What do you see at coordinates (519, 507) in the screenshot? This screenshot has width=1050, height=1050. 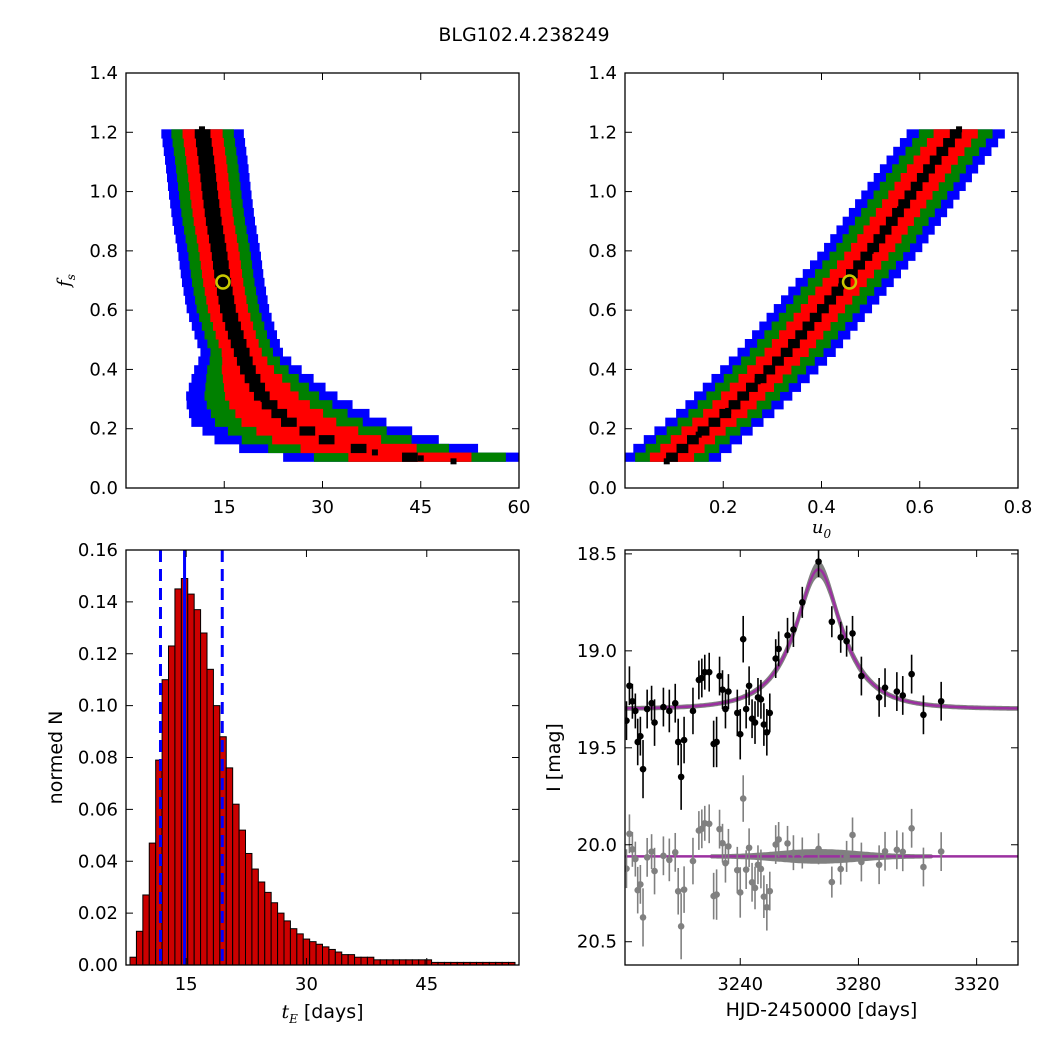 I see `x-tick-label: 60` at bounding box center [519, 507].